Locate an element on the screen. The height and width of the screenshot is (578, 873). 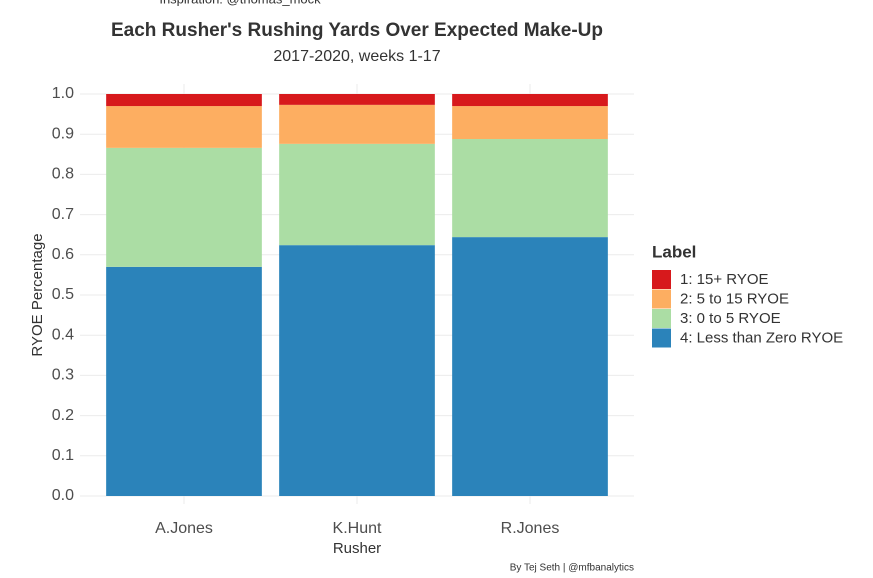
legend-label: 2: 5 to 15 RYOE is located at coordinates (734, 298).